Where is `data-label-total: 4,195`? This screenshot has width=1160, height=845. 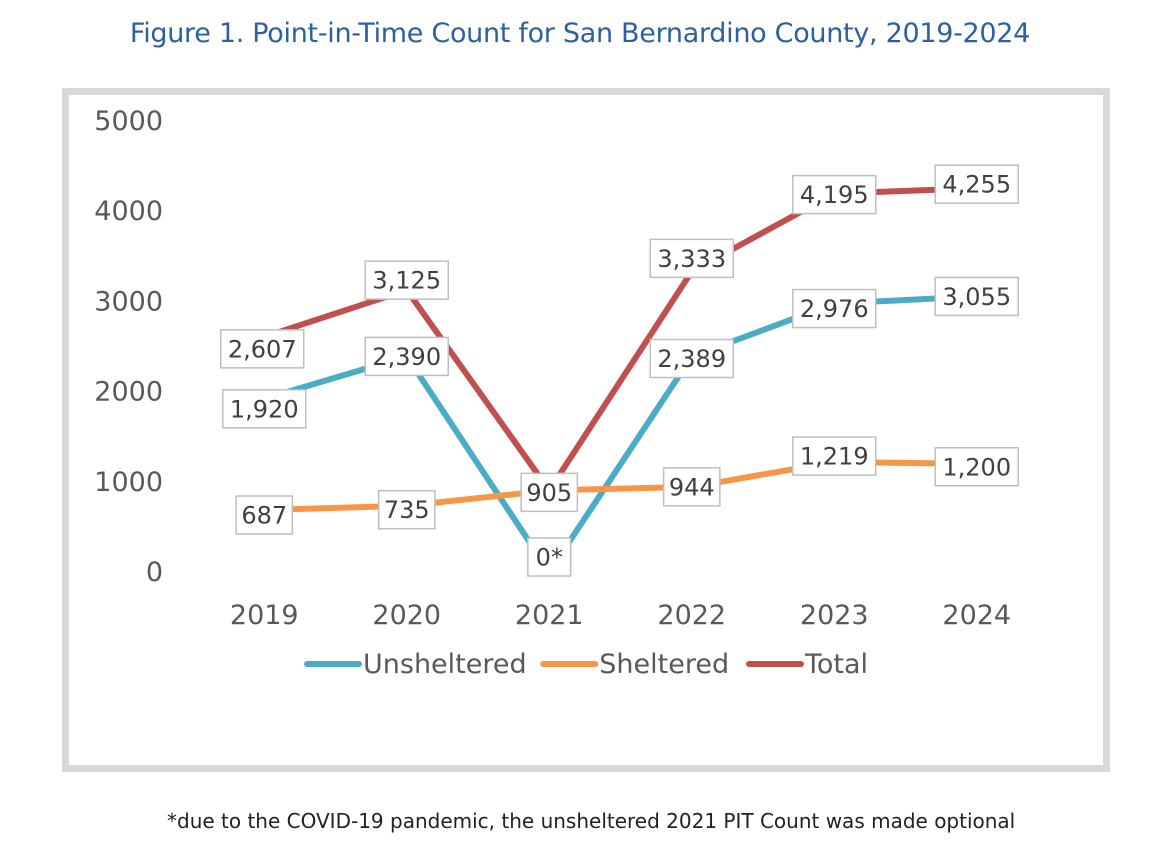
data-label-total: 4,195 is located at coordinates (834, 194).